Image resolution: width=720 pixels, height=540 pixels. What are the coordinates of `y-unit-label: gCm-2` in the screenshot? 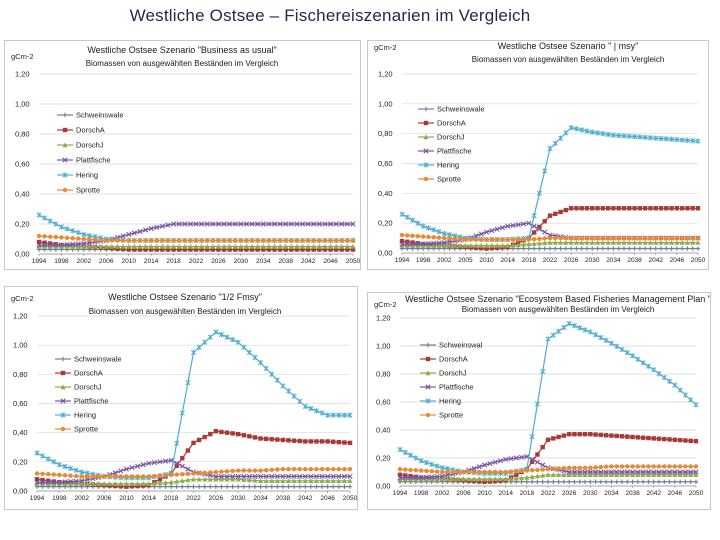 It's located at (22, 56).